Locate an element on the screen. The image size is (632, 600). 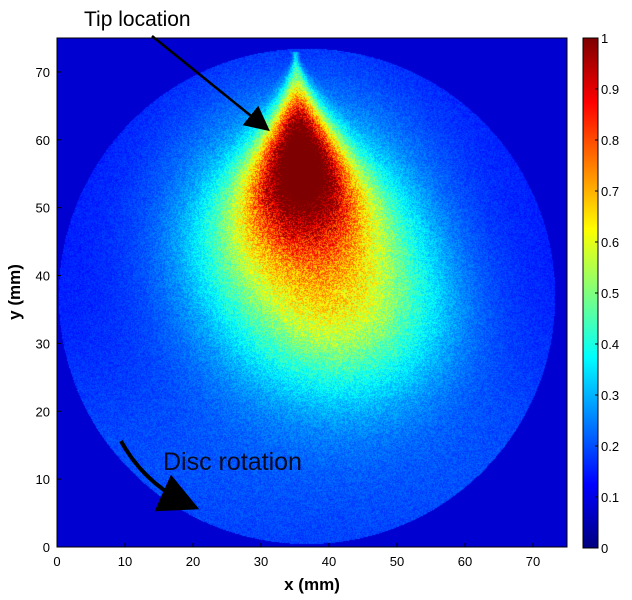
colorbar-tick-label: 0 is located at coordinates (604, 548).